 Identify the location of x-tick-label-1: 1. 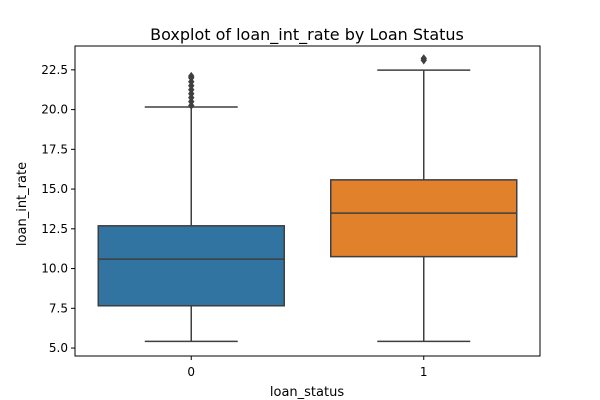
(424, 372).